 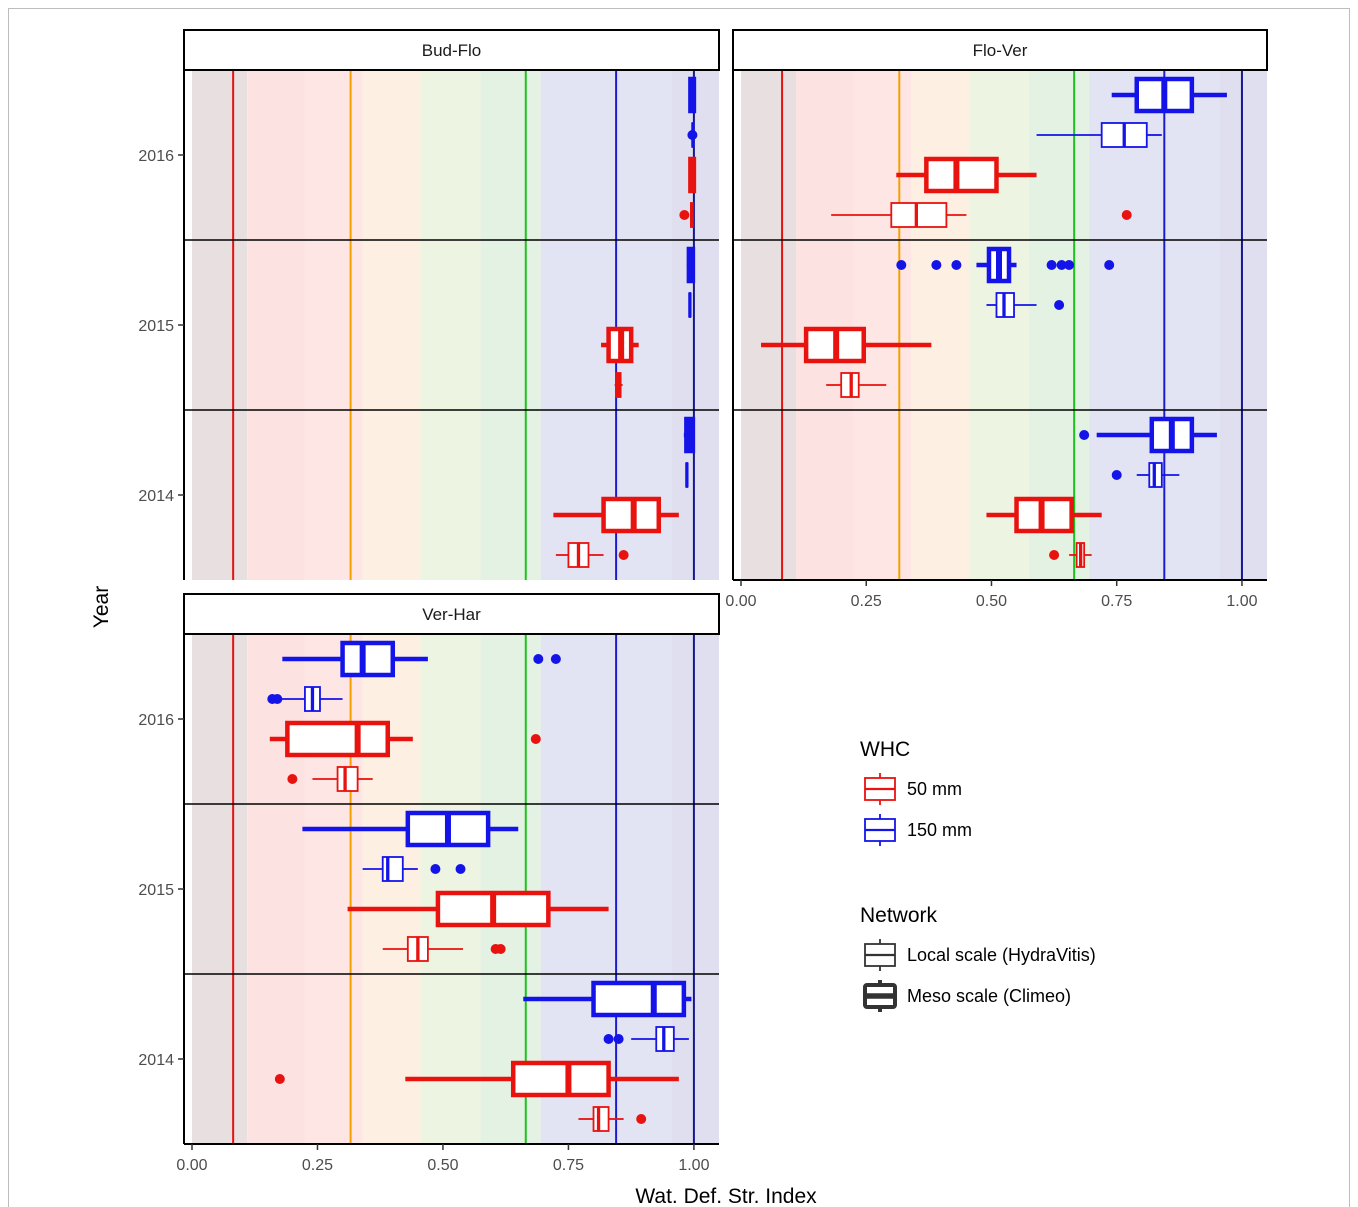 I want to click on x-tick-label: 0.25, so click(x=866, y=601).